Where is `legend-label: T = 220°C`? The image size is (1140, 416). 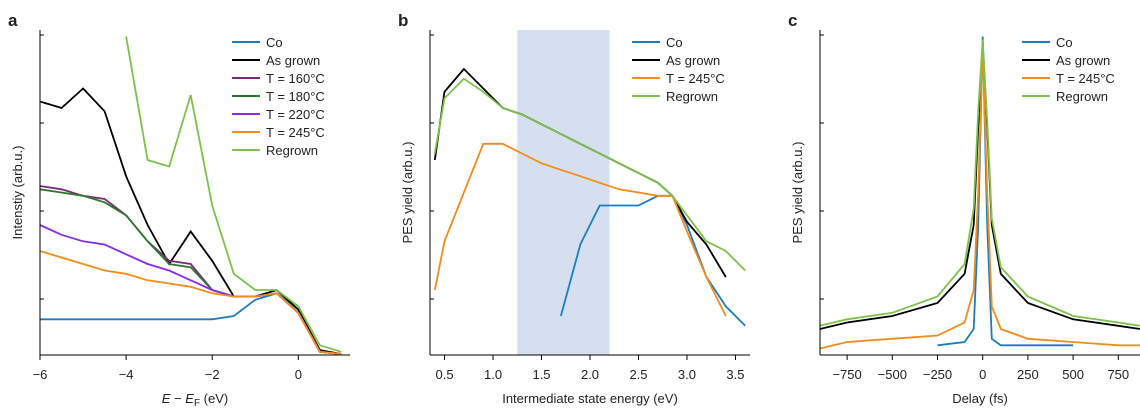 legend-label: T = 220°C is located at coordinates (295, 114).